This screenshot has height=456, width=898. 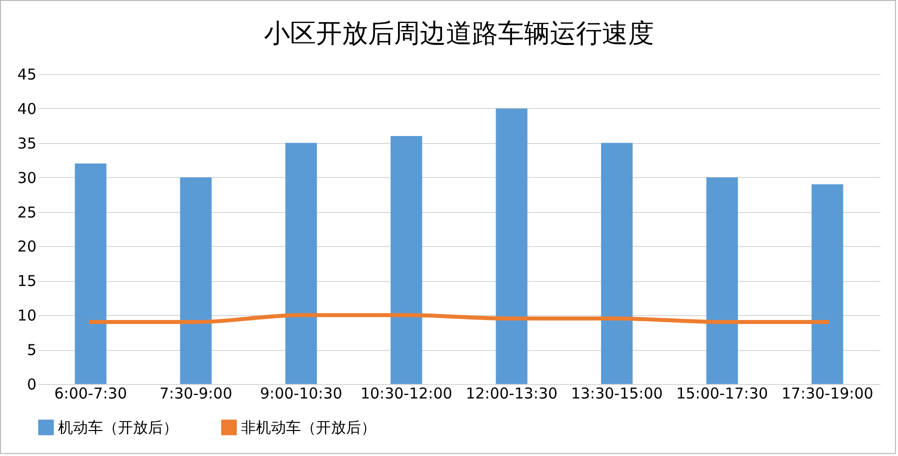 What do you see at coordinates (26, 212) in the screenshot?
I see `y-tick-label: 25` at bounding box center [26, 212].